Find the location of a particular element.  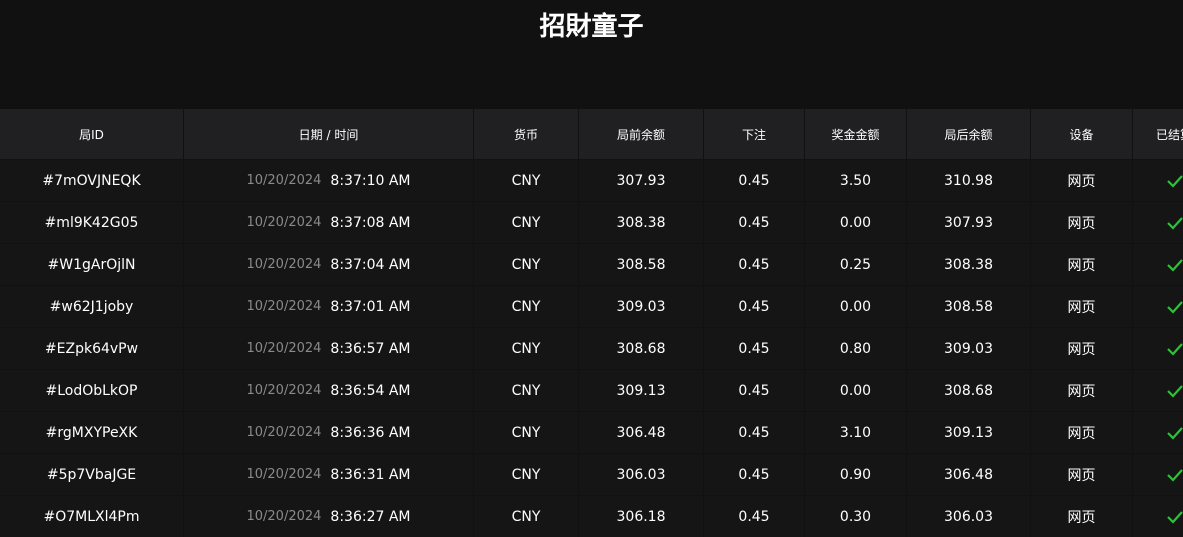

column-header: 下注 is located at coordinates (754, 134).